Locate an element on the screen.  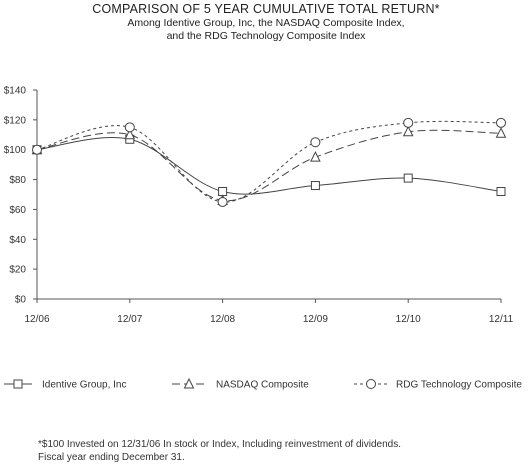
legend-label-2: RDG Technology Composite is located at coordinates (459, 385).